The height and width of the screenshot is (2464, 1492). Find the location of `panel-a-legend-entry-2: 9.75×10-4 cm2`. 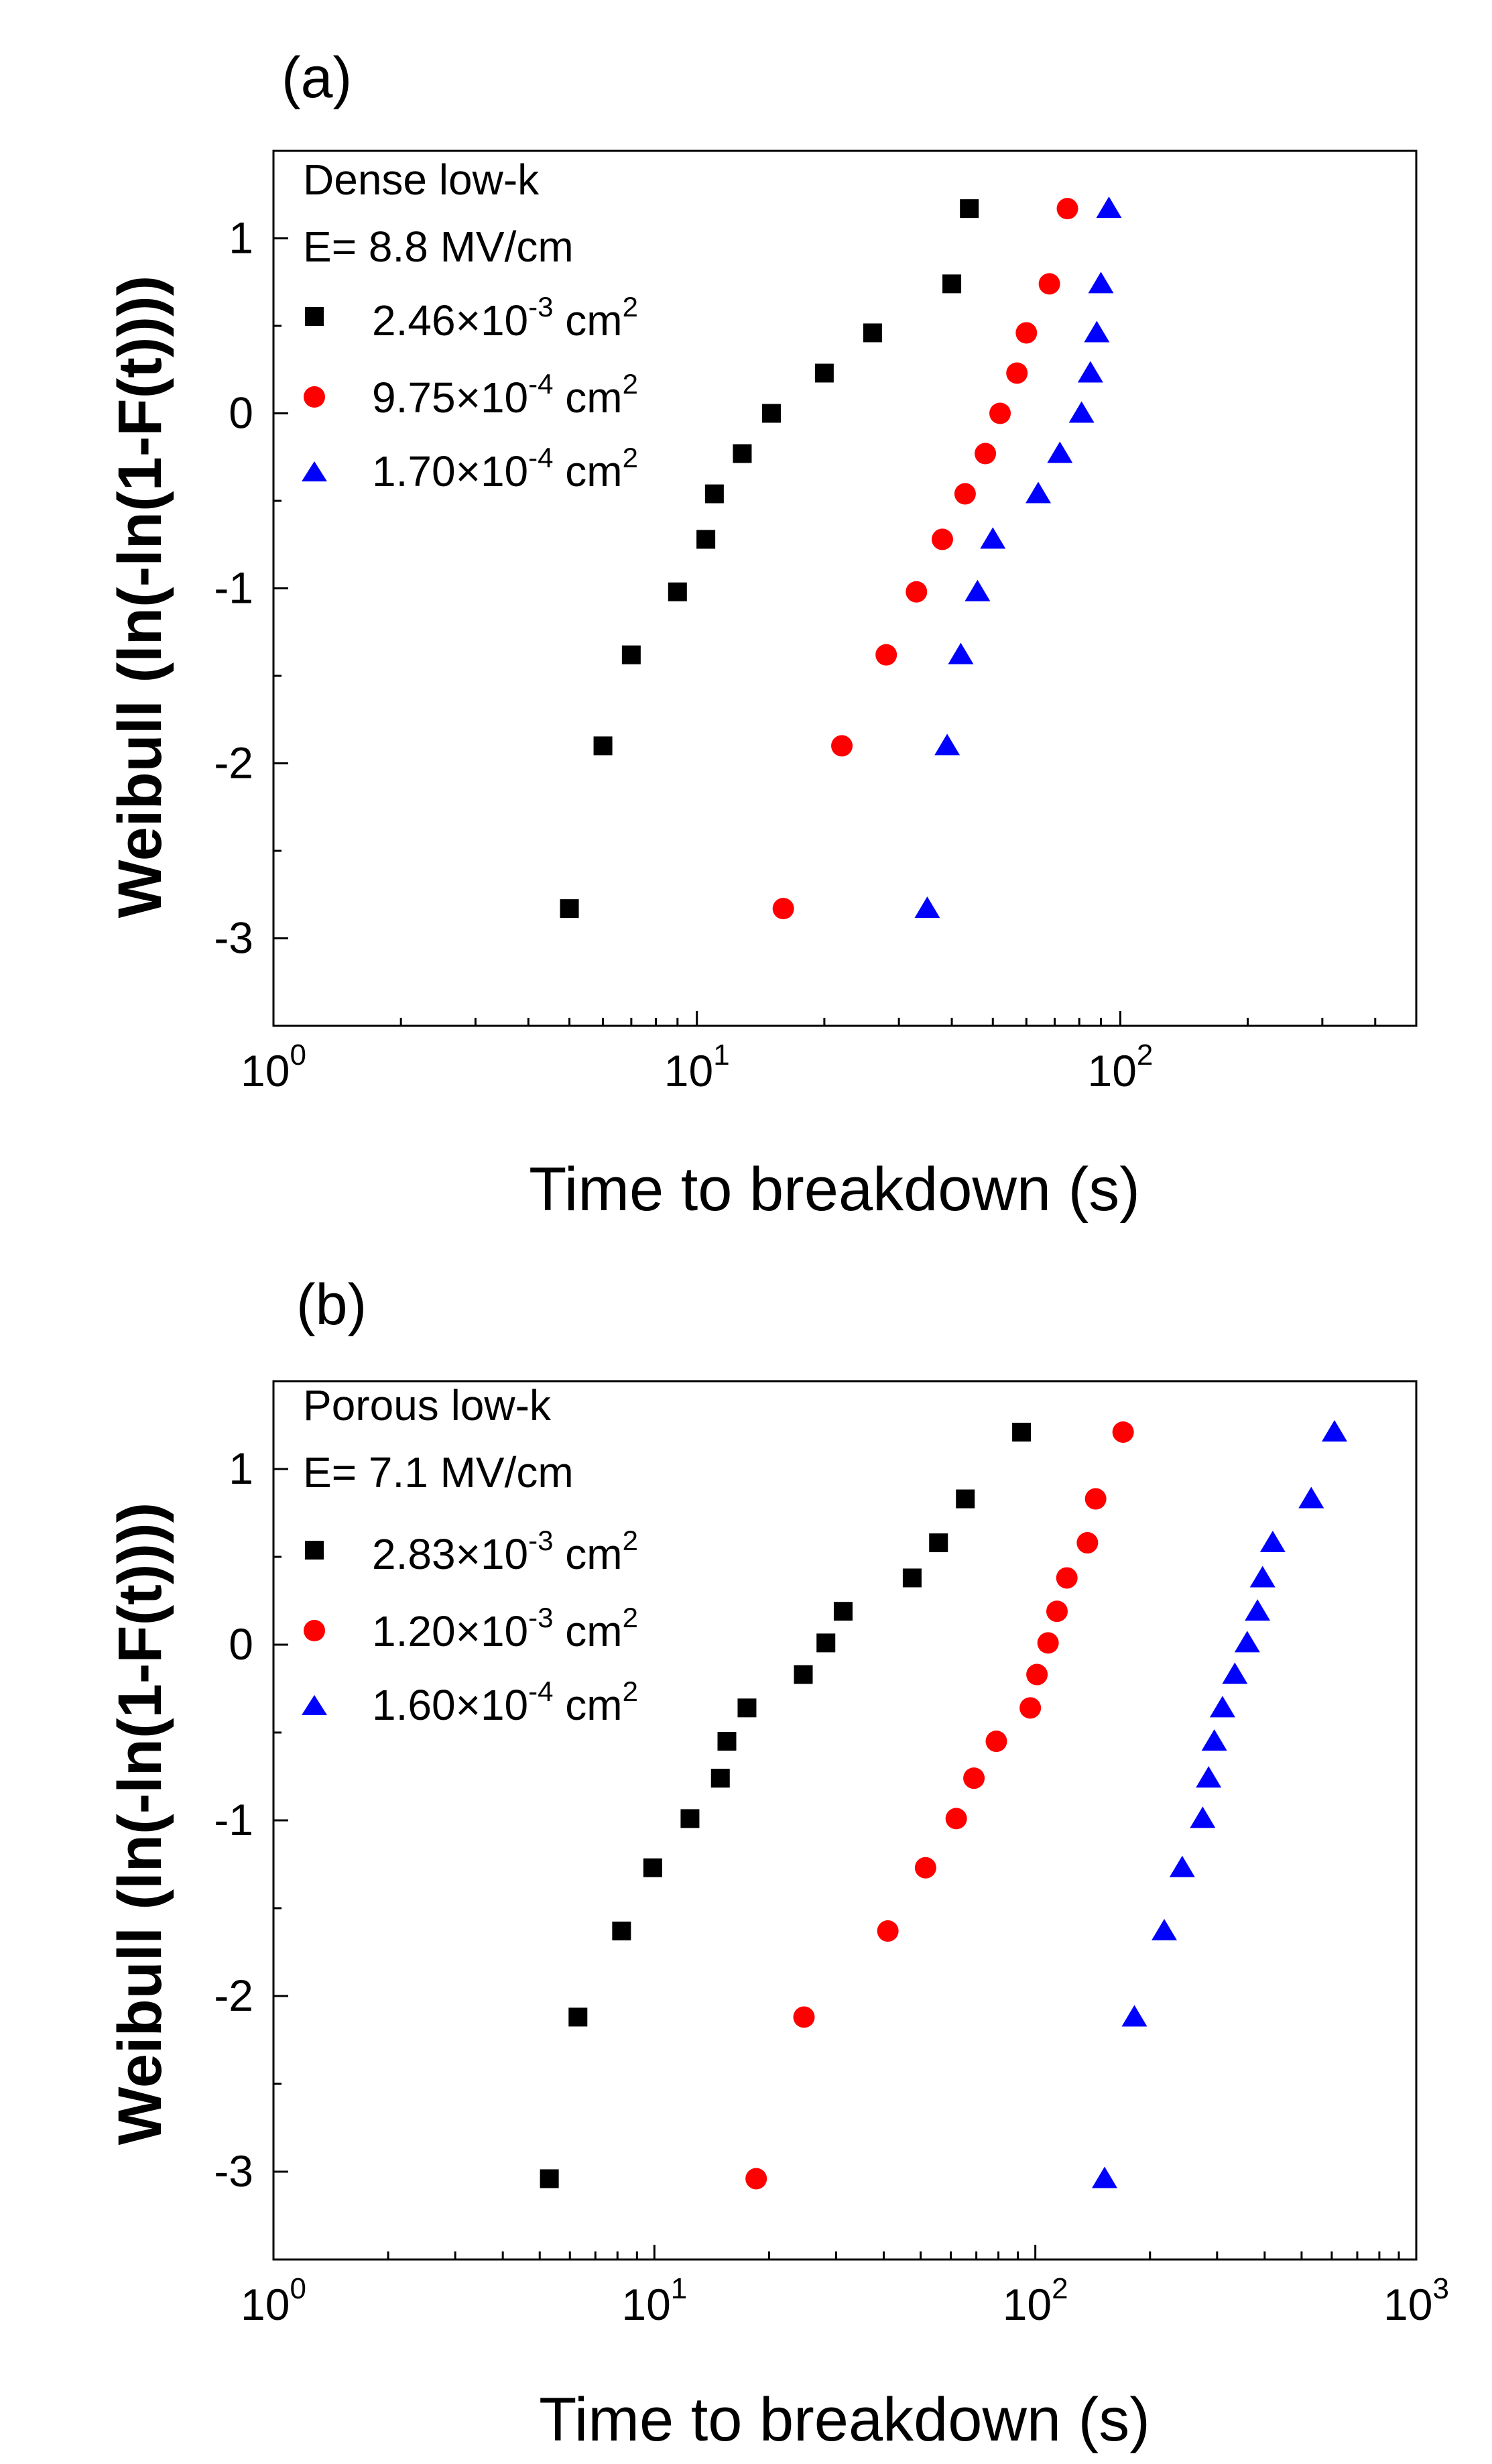

panel-a-legend-entry-2: 9.75×10-4 cm2 is located at coordinates (471, 395).